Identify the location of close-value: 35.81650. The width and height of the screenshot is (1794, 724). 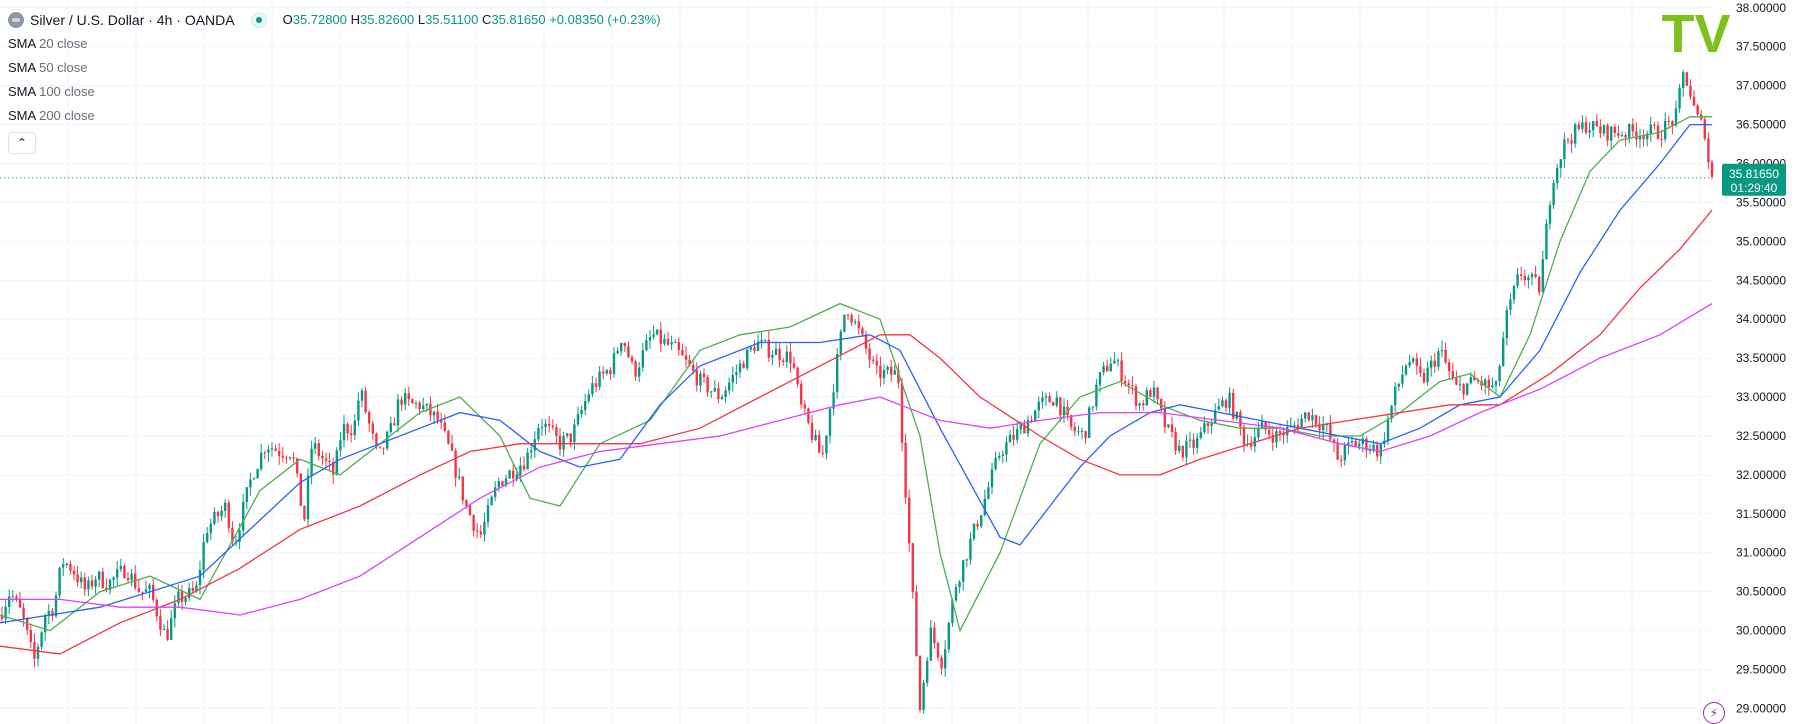
(518, 19).